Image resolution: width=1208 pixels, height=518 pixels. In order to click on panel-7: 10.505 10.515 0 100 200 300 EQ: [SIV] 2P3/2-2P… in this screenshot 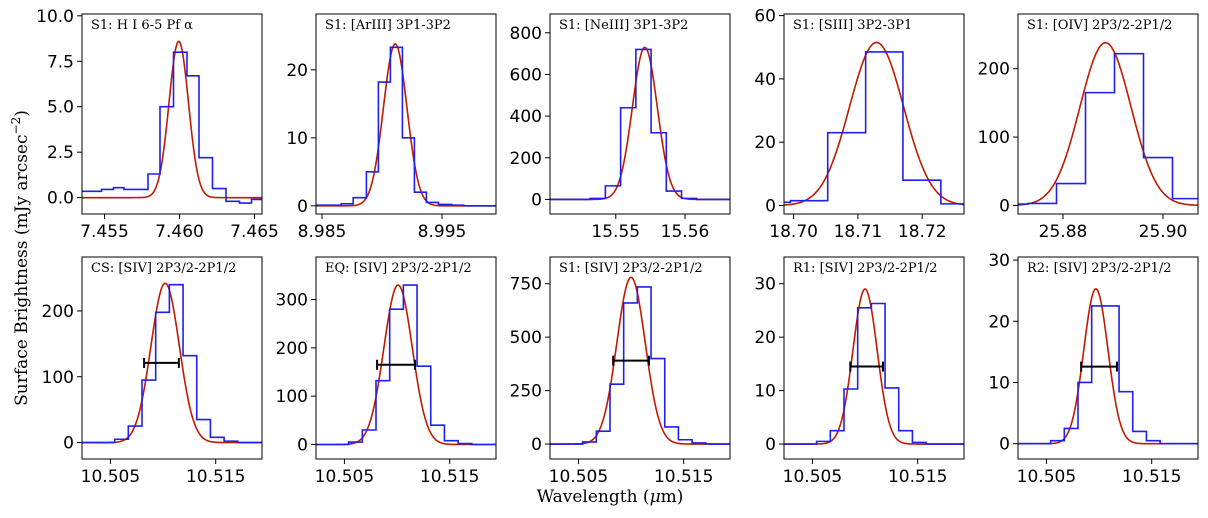, I will do `click(386, 371)`.